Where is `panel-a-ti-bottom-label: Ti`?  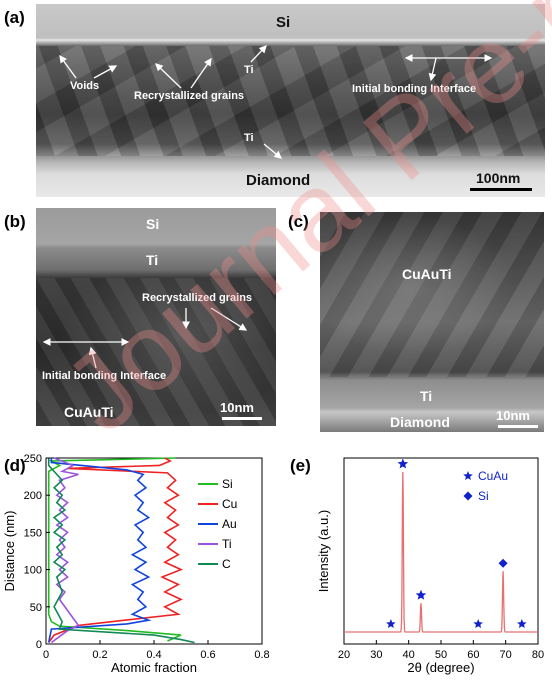
panel-a-ti-bottom-label: Ti is located at coordinates (249, 138).